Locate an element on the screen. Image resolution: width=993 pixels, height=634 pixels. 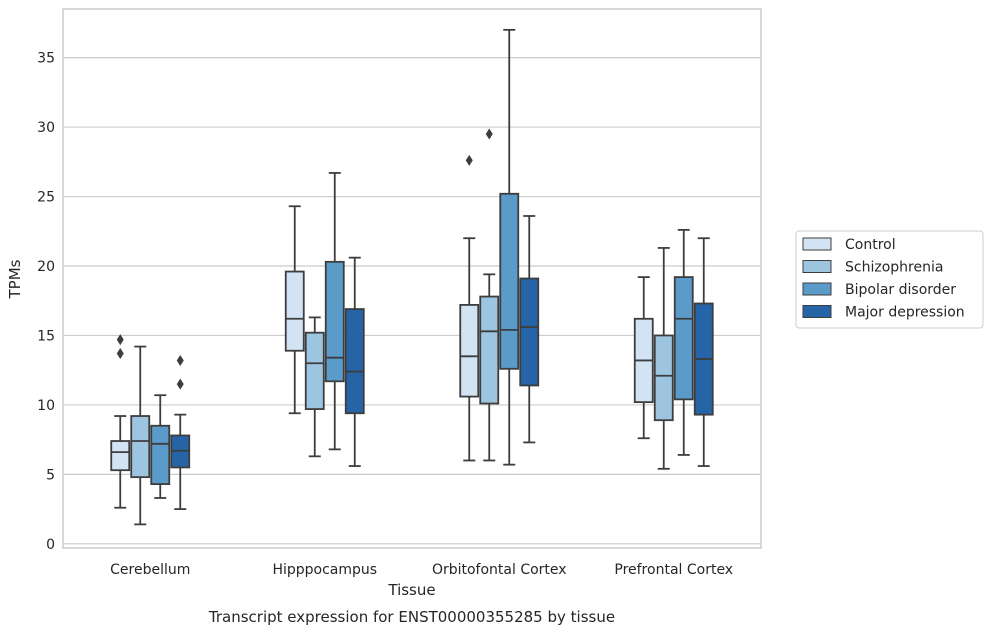
y-tick-label: 35 is located at coordinates (46, 59).